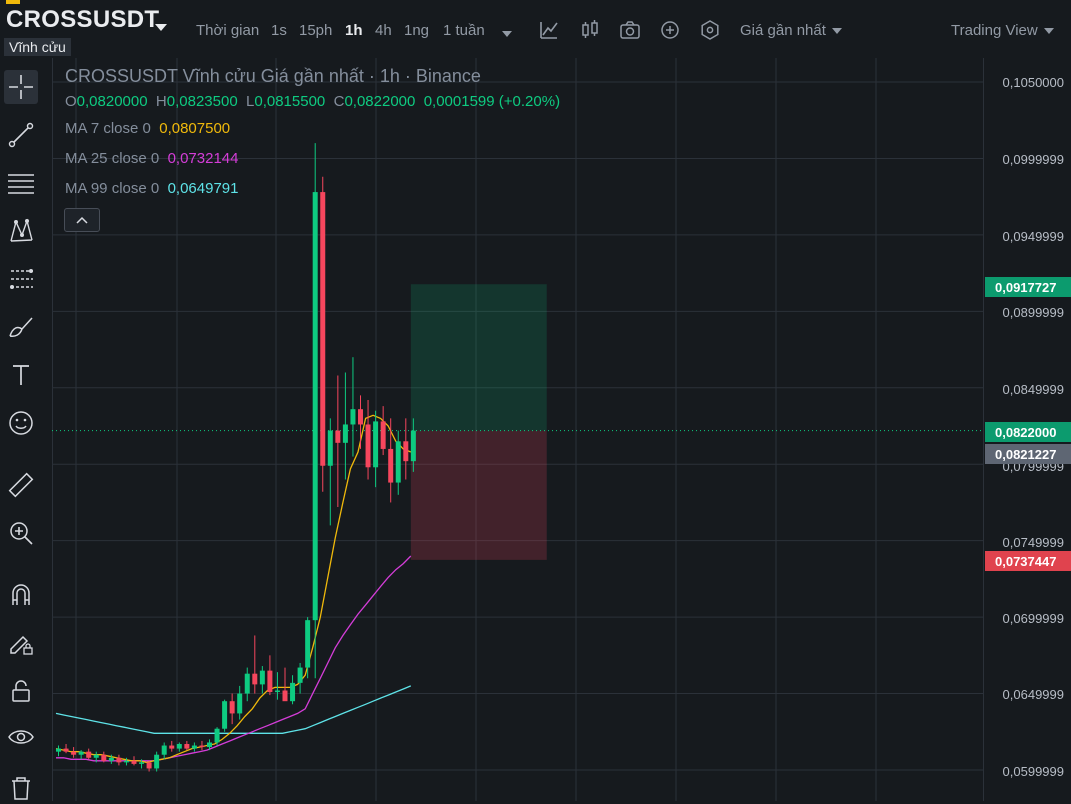 Image resolution: width=1071 pixels, height=804 pixels. I want to click on timeframe-label: Thời gian, so click(228, 30).